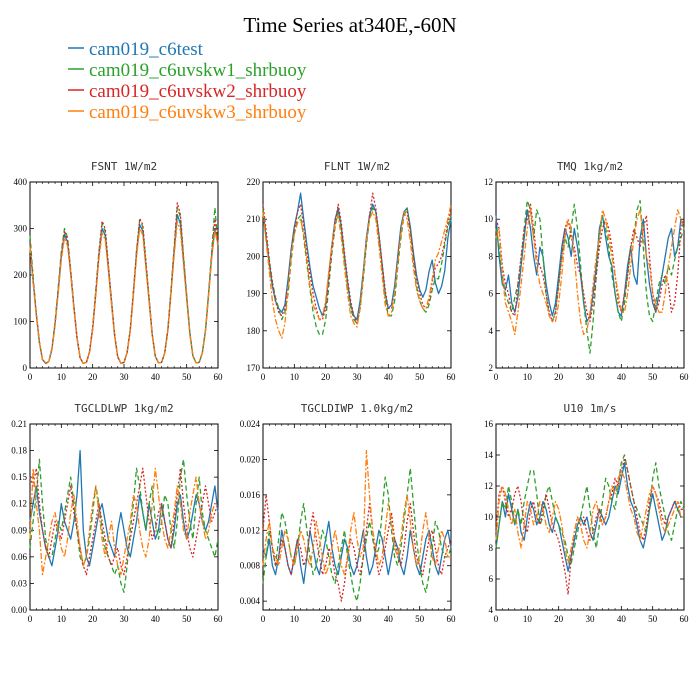  What do you see at coordinates (21, 275) in the screenshot?
I see `y-tick-label: 200` at bounding box center [21, 275].